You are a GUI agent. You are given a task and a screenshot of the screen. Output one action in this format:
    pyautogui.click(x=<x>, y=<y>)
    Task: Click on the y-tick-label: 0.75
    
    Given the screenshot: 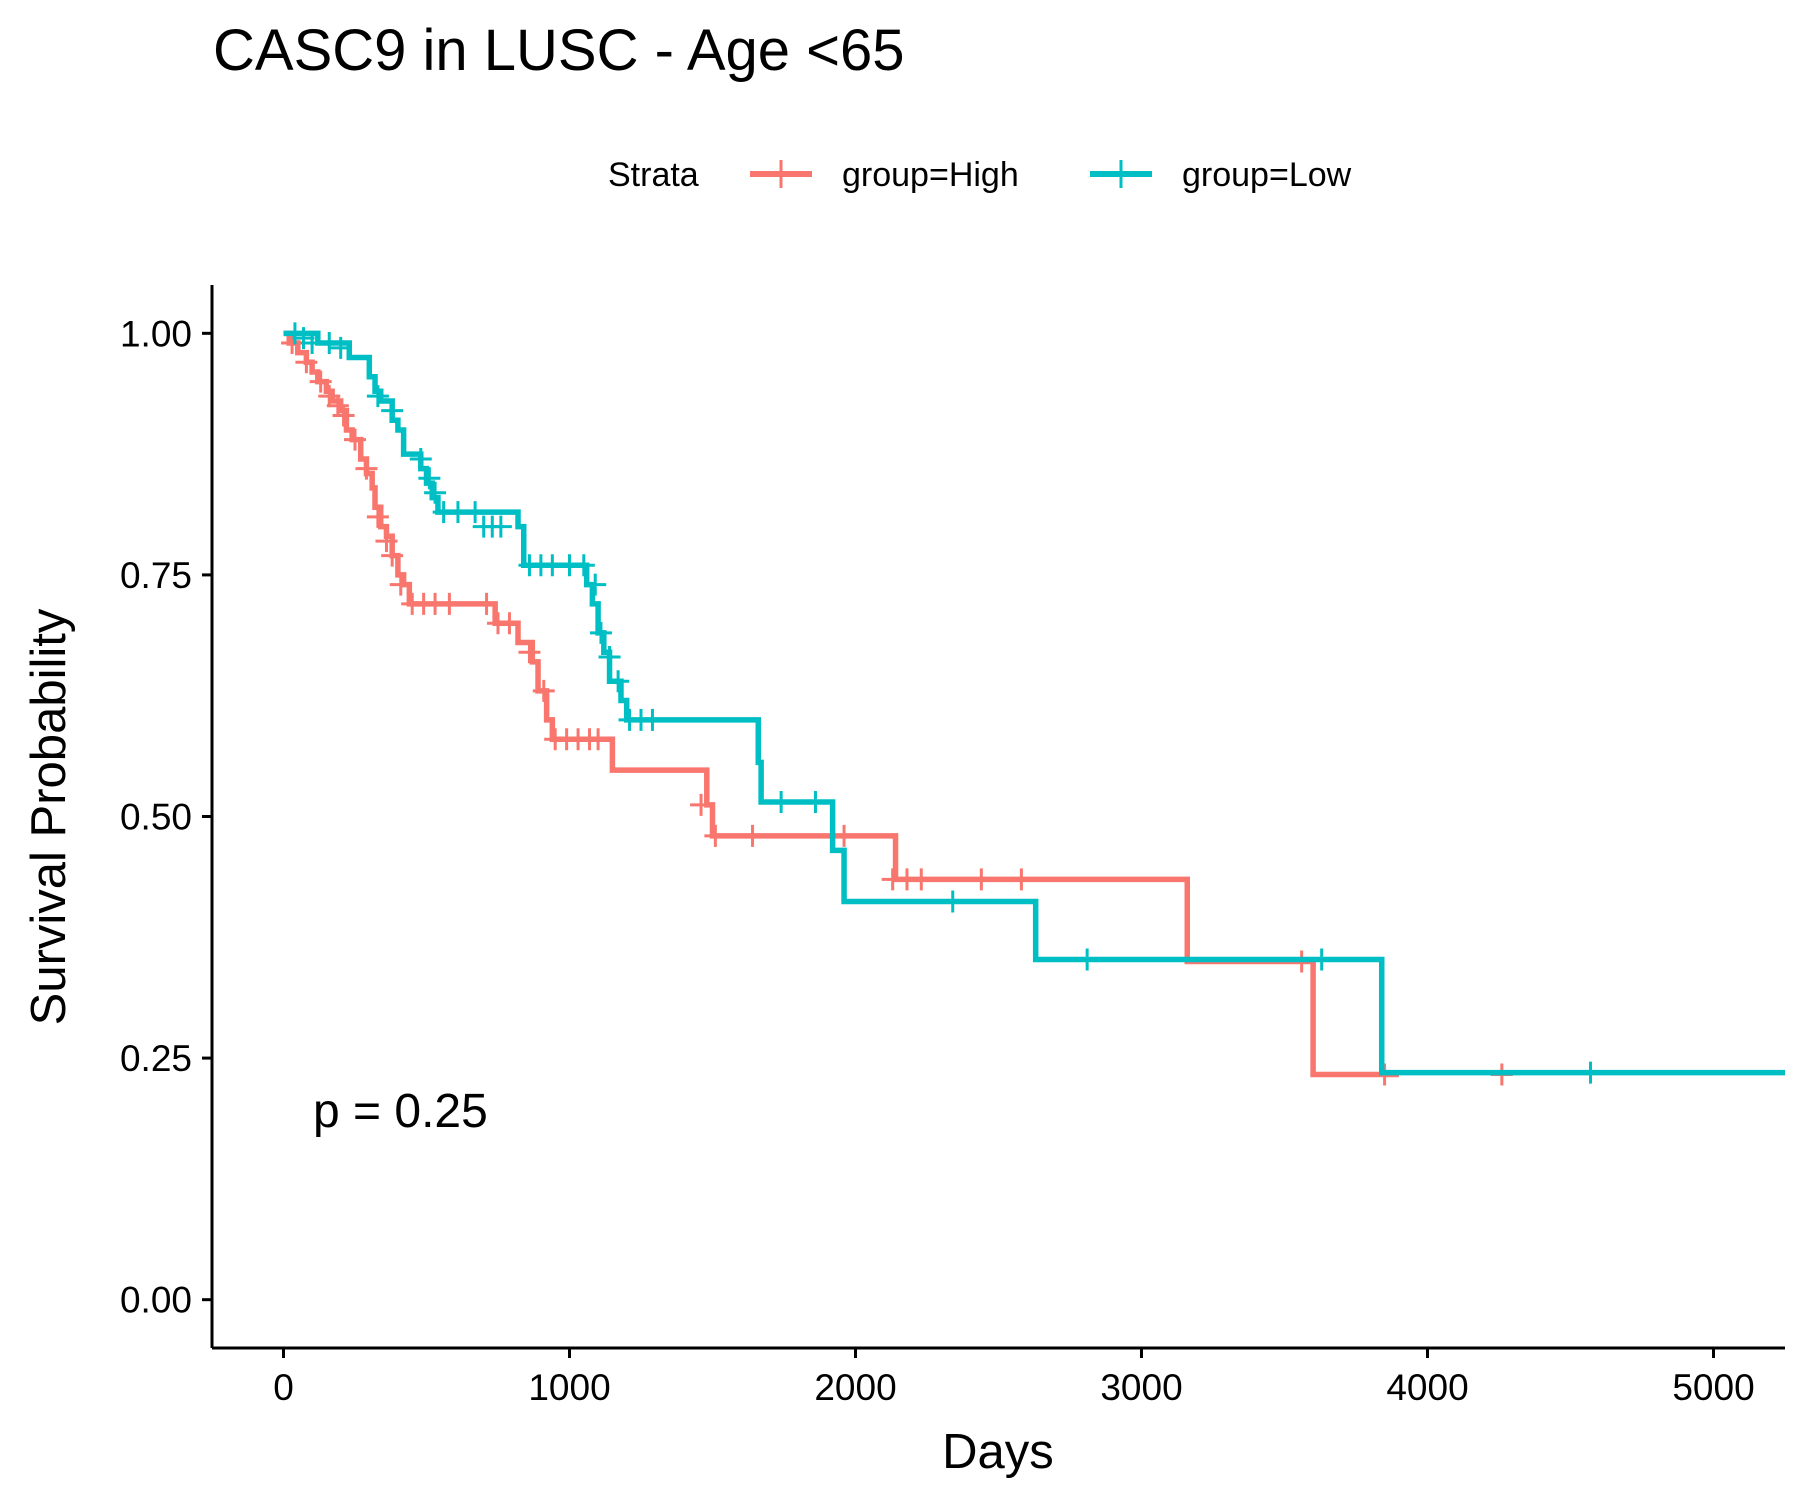 What is the action you would take?
    pyautogui.click(x=156, y=575)
    